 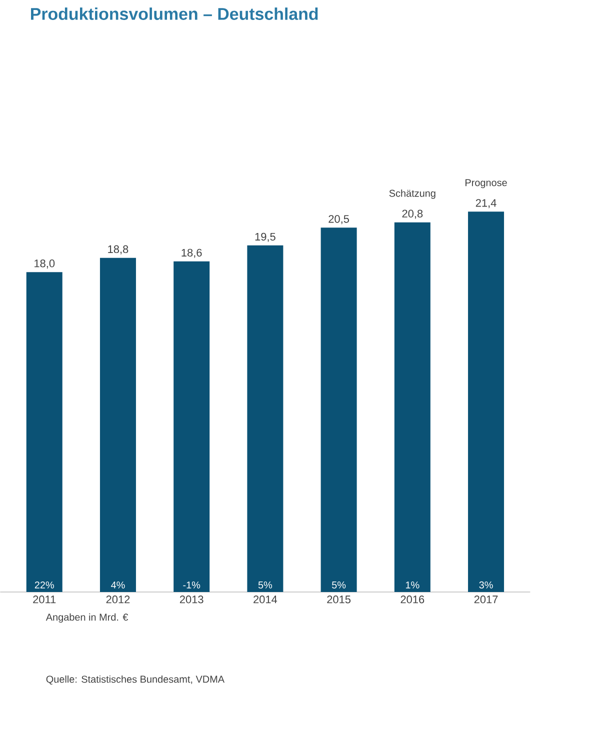 What do you see at coordinates (412, 214) in the screenshot?
I see `data-label: 20,8` at bounding box center [412, 214].